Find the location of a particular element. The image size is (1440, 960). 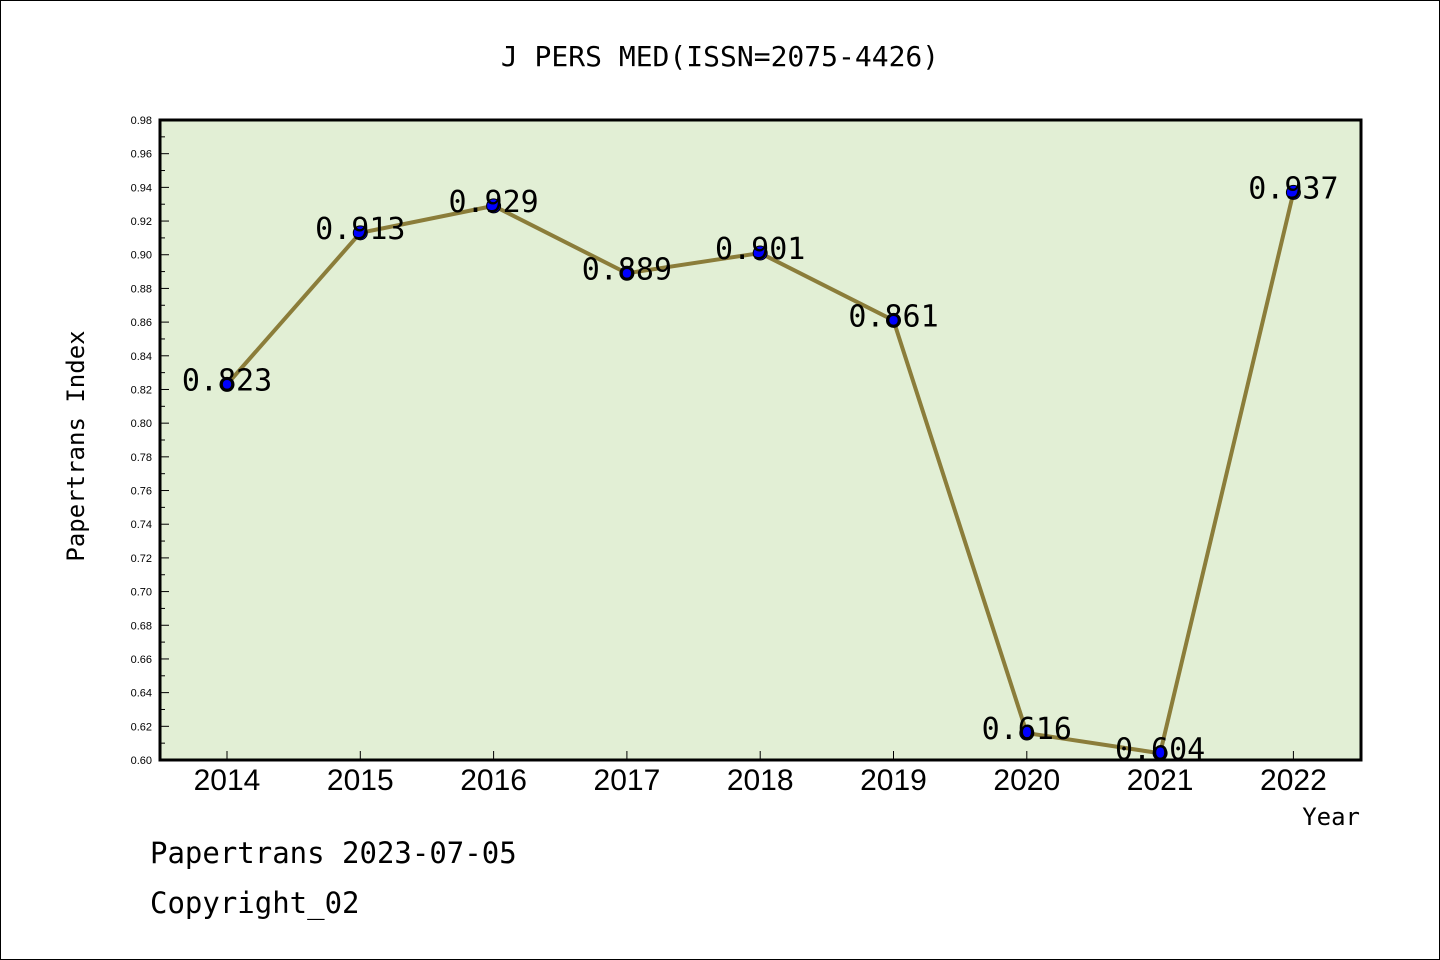

x-tick-label: 2017 is located at coordinates (627, 780).